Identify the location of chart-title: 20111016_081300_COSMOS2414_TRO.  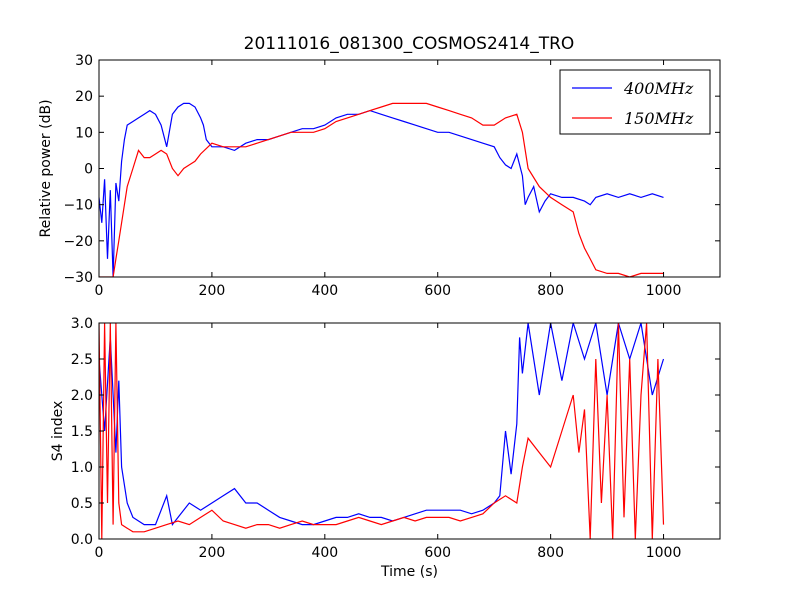
(409, 44).